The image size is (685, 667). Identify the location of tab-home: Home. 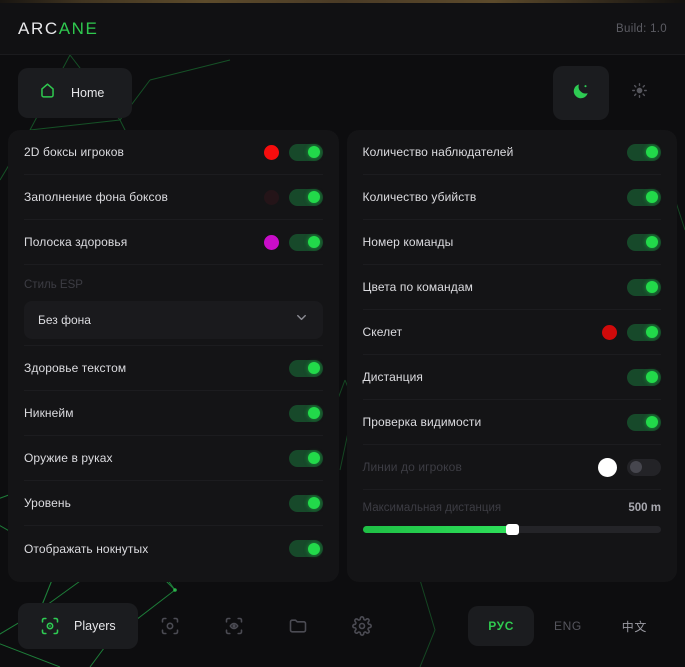
(75, 93).